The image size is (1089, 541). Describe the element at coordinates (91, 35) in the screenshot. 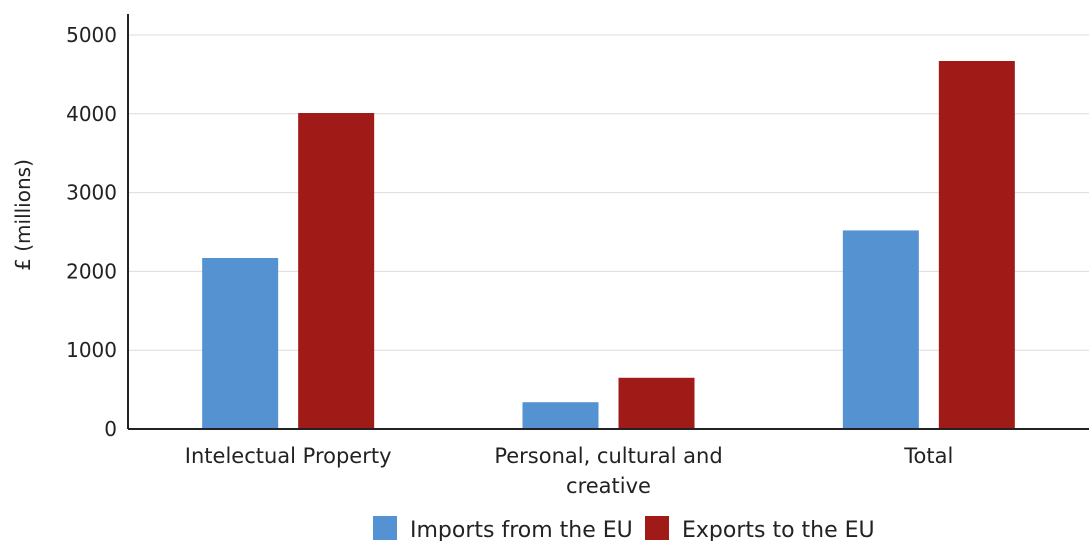

I see `y-tick-label: 5000` at that location.